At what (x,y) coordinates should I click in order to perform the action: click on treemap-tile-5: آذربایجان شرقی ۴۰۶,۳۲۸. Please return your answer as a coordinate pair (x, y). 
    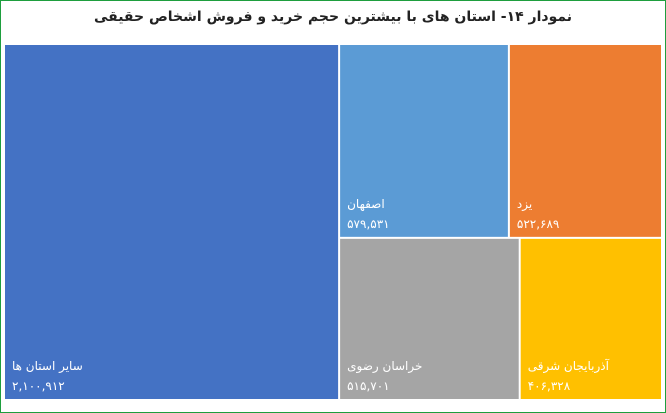
    Looking at the image, I should click on (590, 318).